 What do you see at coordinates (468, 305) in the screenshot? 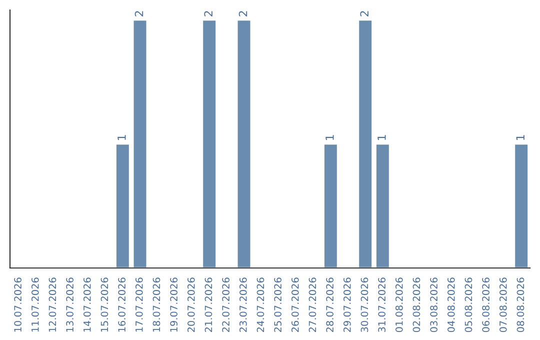
I see `x-tick-label: 05.08.2026` at bounding box center [468, 305].